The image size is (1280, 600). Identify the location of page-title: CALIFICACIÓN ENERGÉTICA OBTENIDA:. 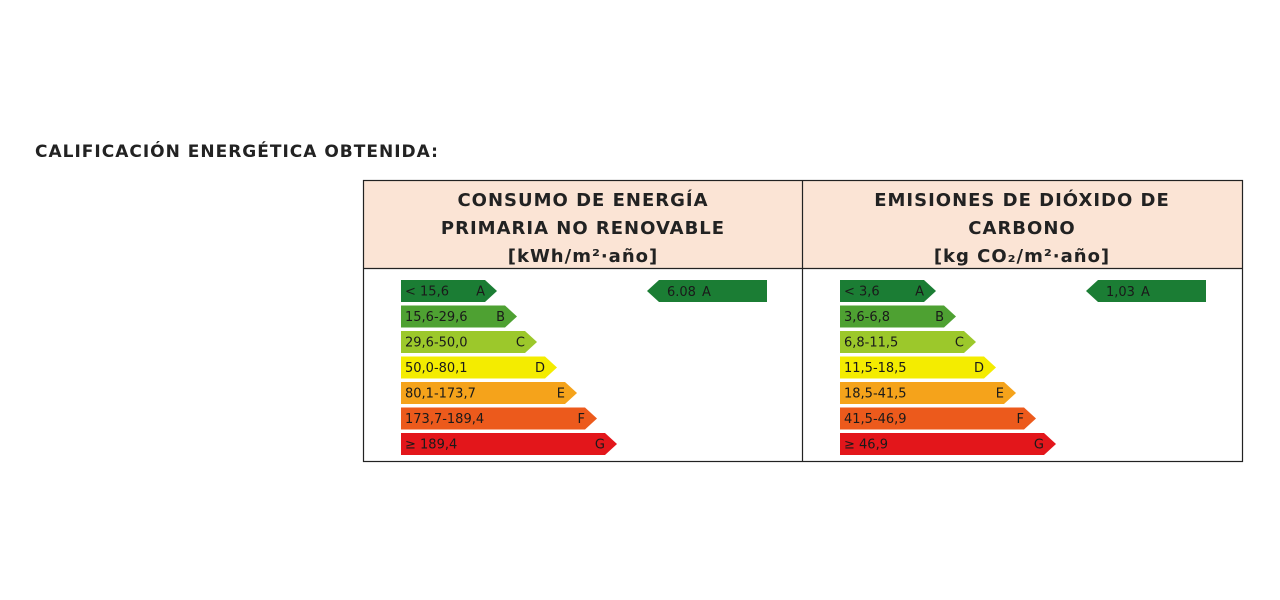
(237, 151).